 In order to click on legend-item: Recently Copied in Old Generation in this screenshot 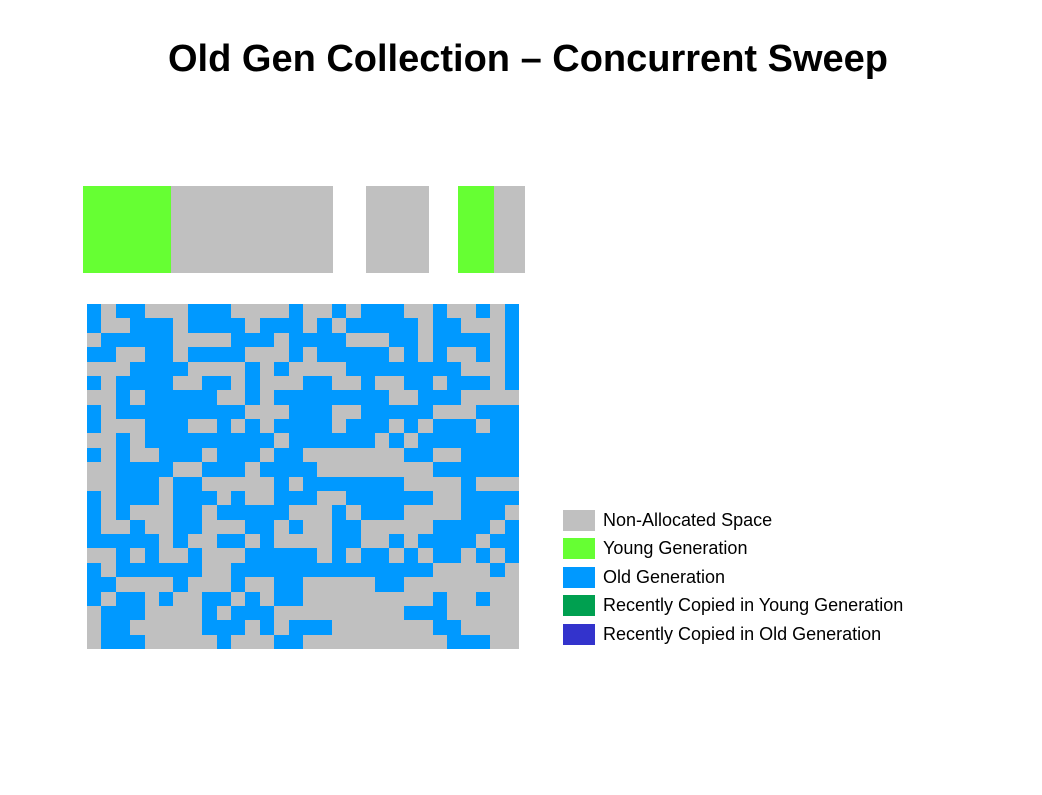, I will do `click(733, 634)`.